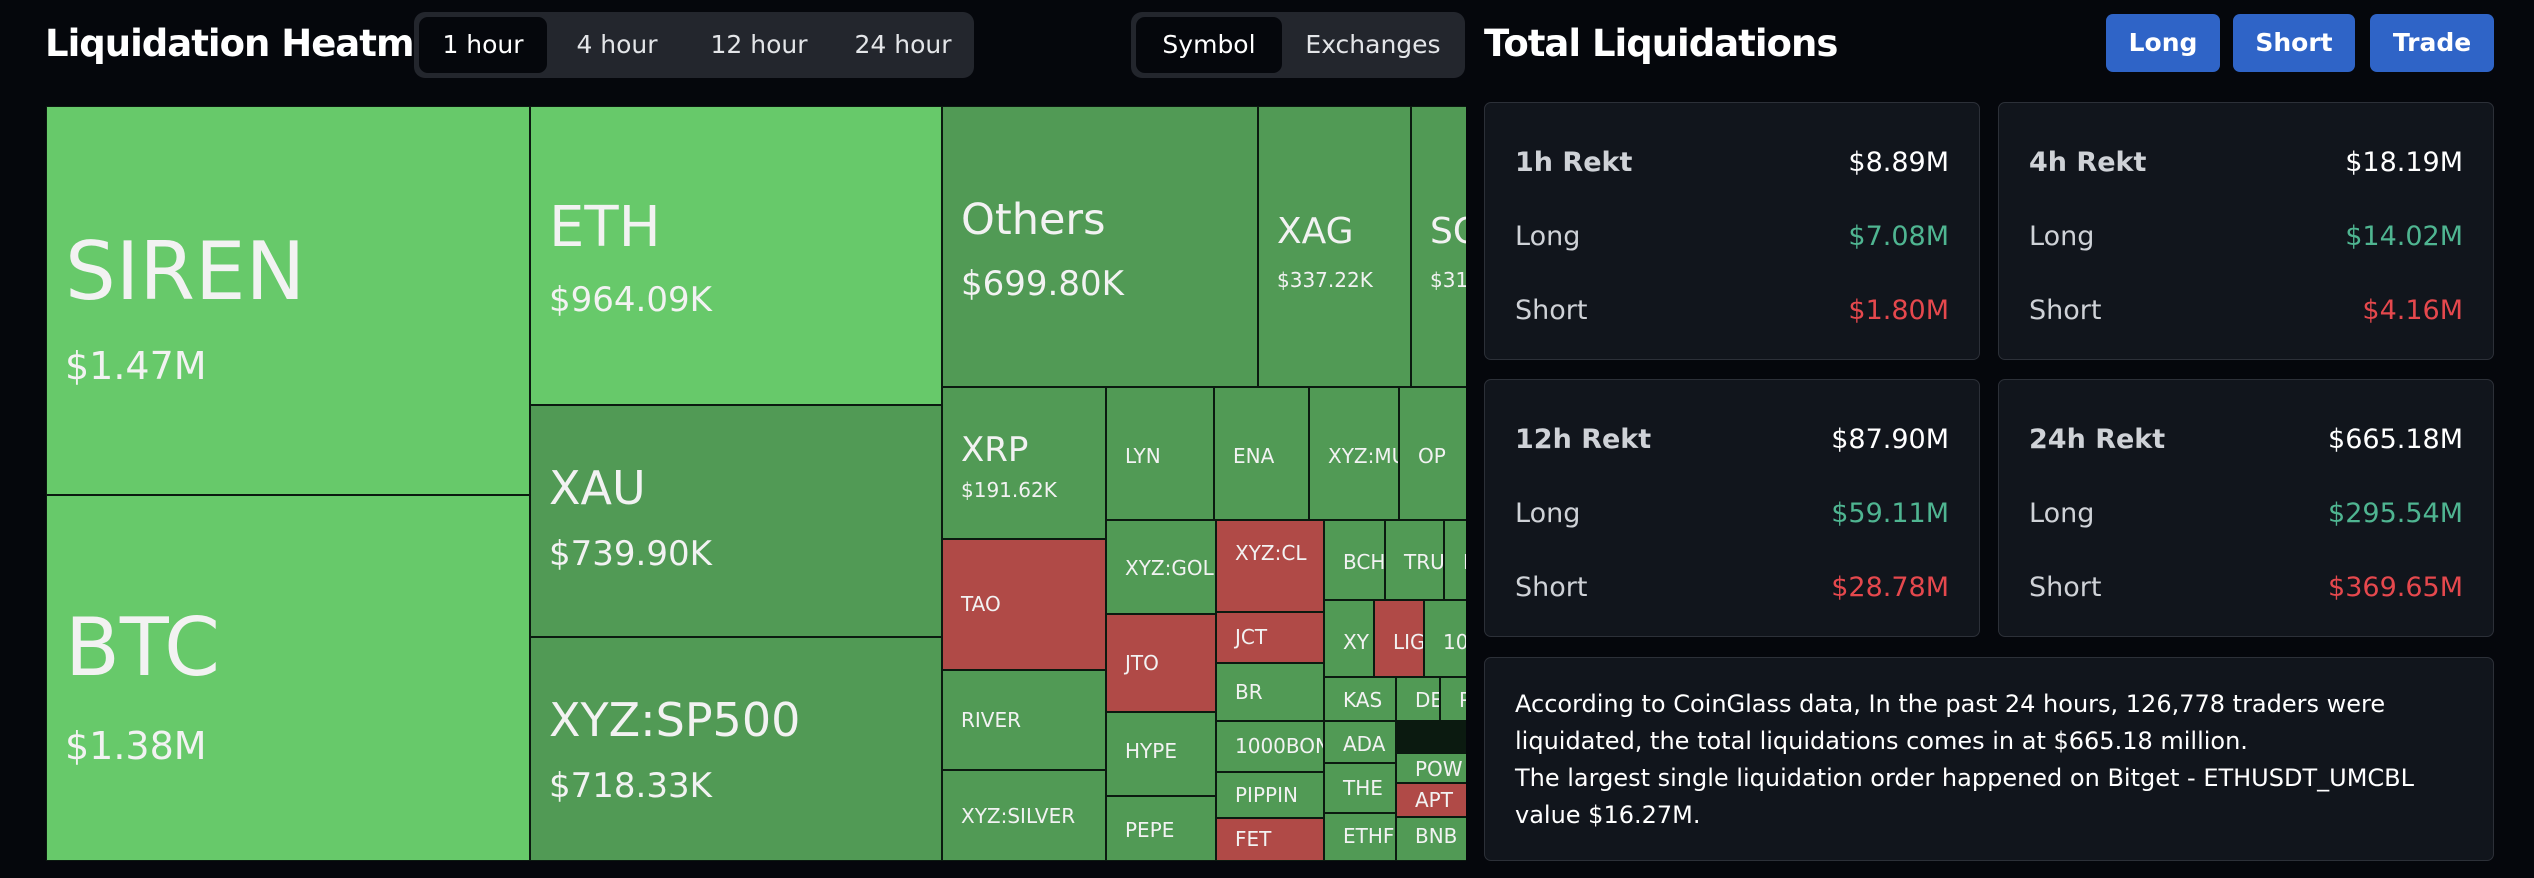 The width and height of the screenshot is (2534, 878). I want to click on heatmap-tile-tru: TRU, so click(1414, 560).